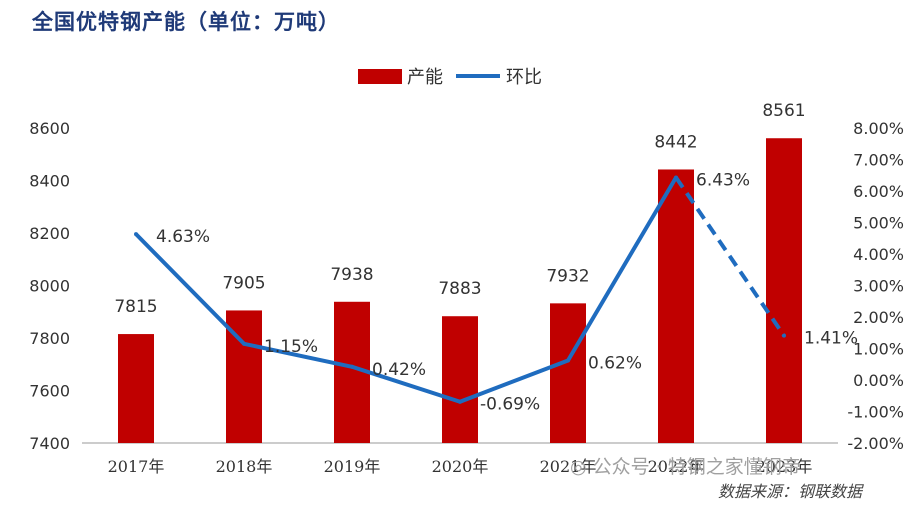 This screenshot has width=909, height=506. I want to click on bar-value-label: 8442, so click(675, 142).